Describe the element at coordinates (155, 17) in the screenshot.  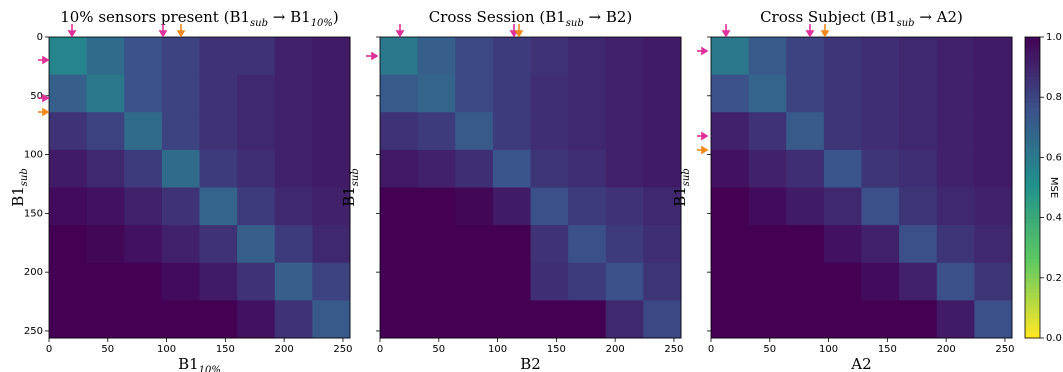
I see `chart-title-part: 10% sensors present (B1` at that location.